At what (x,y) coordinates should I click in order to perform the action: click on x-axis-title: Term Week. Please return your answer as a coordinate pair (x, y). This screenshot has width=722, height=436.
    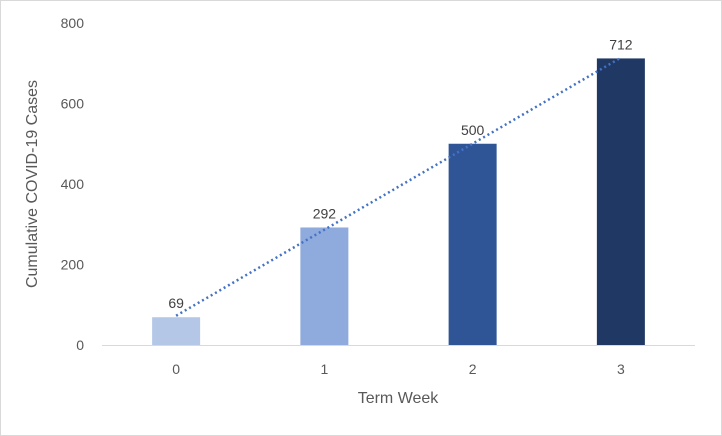
    Looking at the image, I should click on (399, 398).